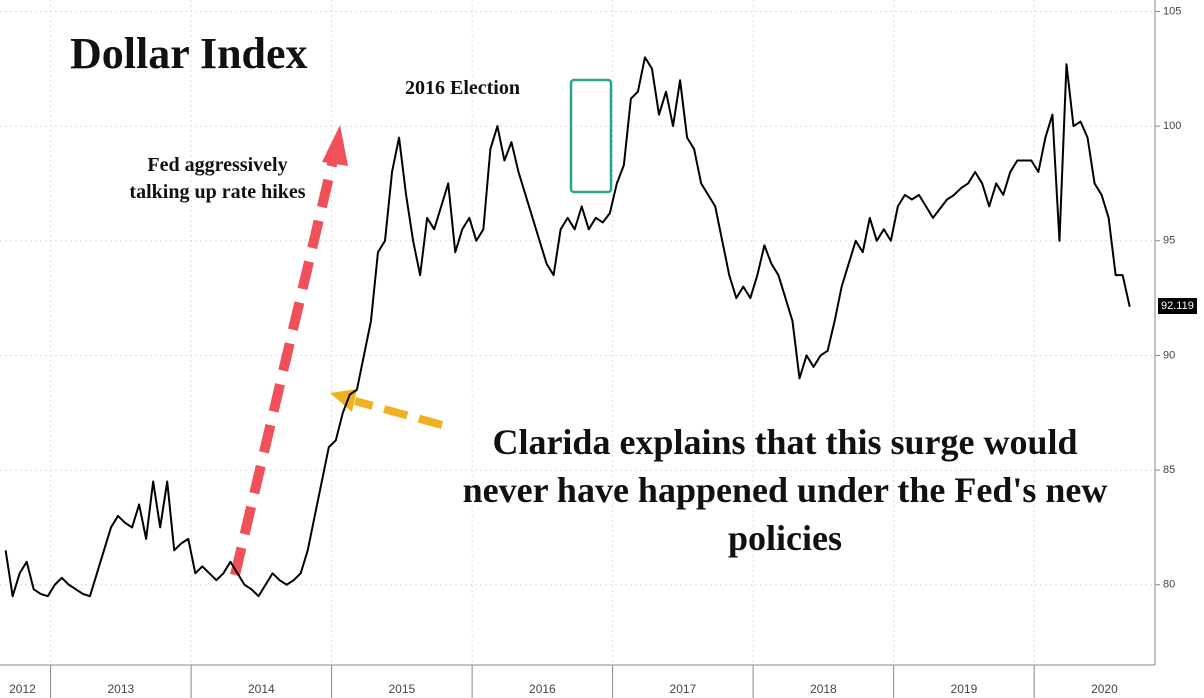 The image size is (1204, 698). What do you see at coordinates (1177, 305) in the screenshot?
I see `last-value-label: 92.119` at bounding box center [1177, 305].